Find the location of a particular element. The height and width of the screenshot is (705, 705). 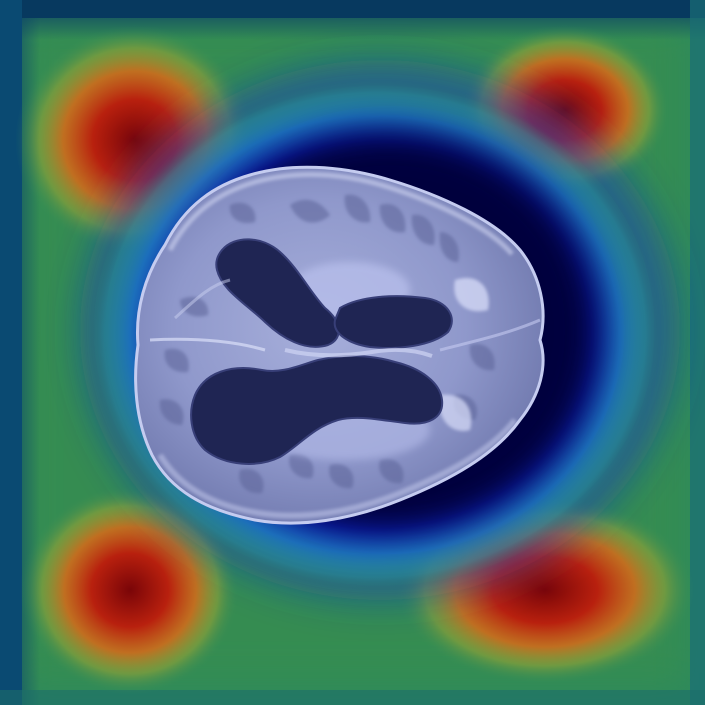

ventricles is located at coordinates (321, 351).